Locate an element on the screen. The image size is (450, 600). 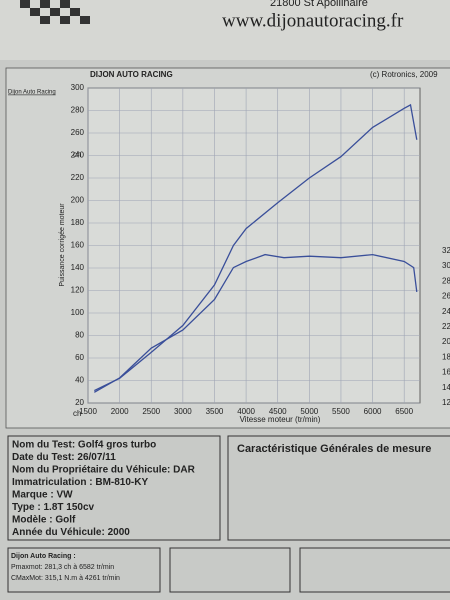
x-axis-label: Vitesse moteur (tr/min) is located at coordinates (280, 419).